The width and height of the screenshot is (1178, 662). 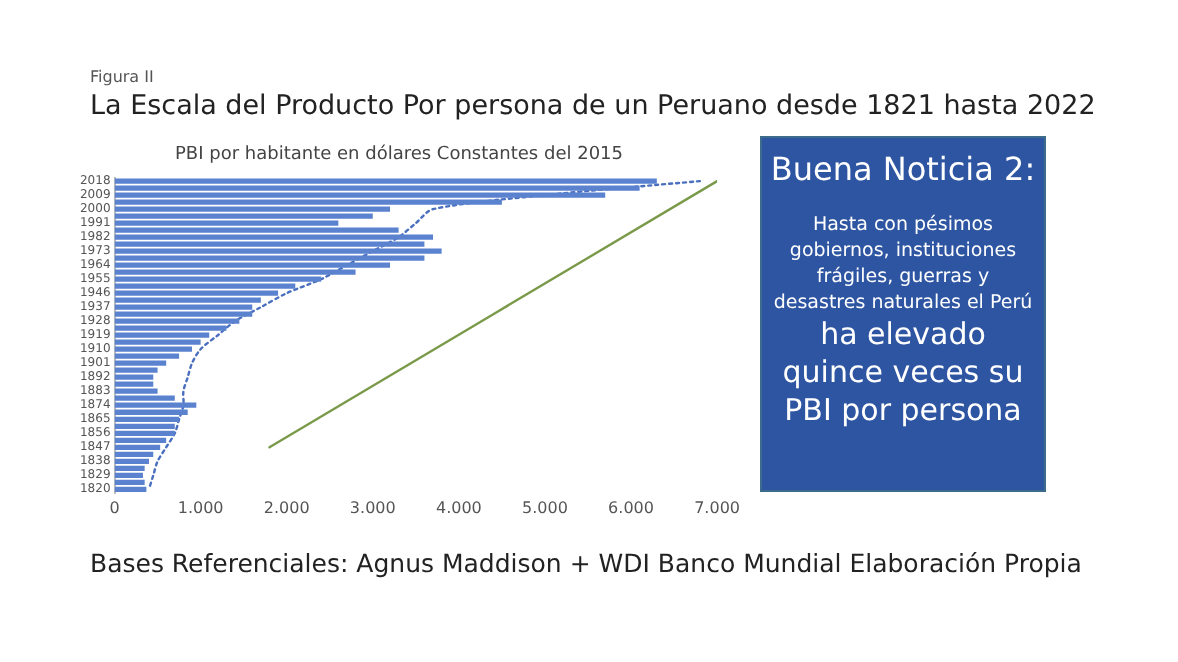 What do you see at coordinates (122, 77) in the screenshot?
I see `text: Figura II` at bounding box center [122, 77].